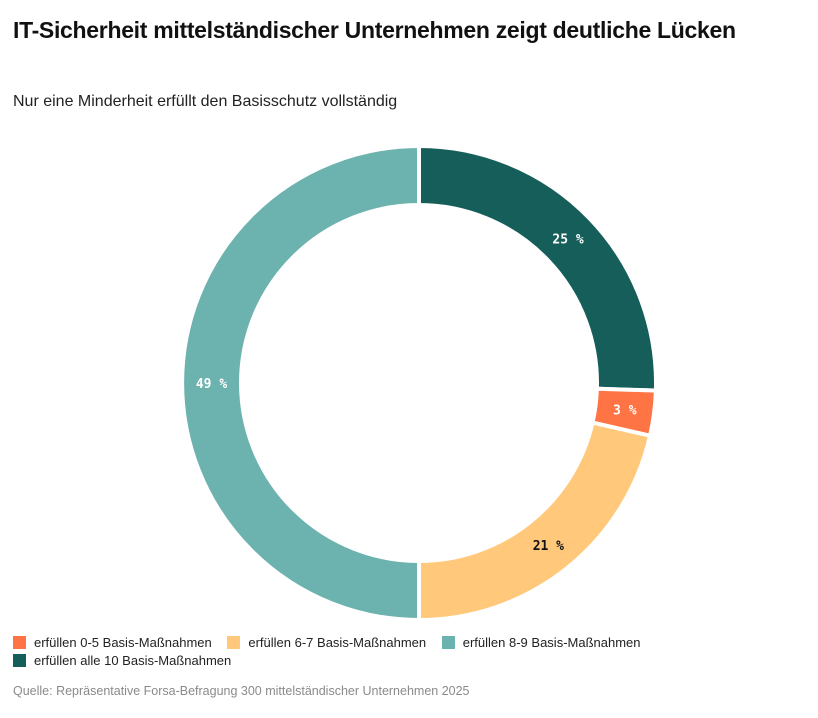 The image size is (818, 718). Describe the element at coordinates (625, 411) in the screenshot. I see `slice-label: 3 %` at that location.